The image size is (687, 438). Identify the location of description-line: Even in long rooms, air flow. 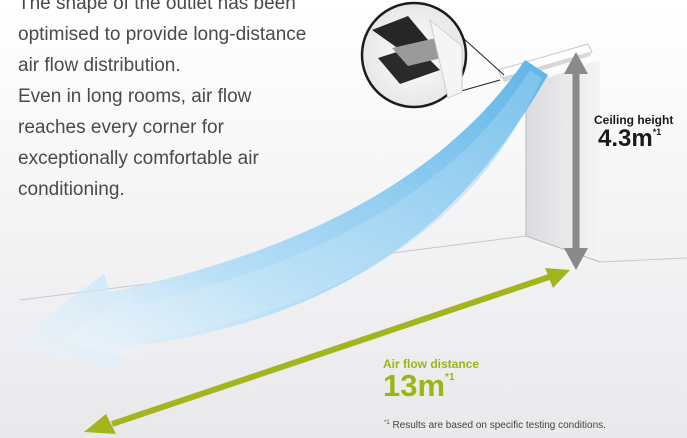
(135, 96).